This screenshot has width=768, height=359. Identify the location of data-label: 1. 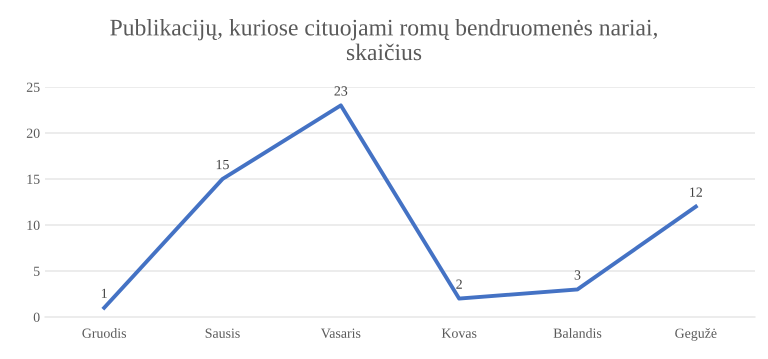
(104, 293).